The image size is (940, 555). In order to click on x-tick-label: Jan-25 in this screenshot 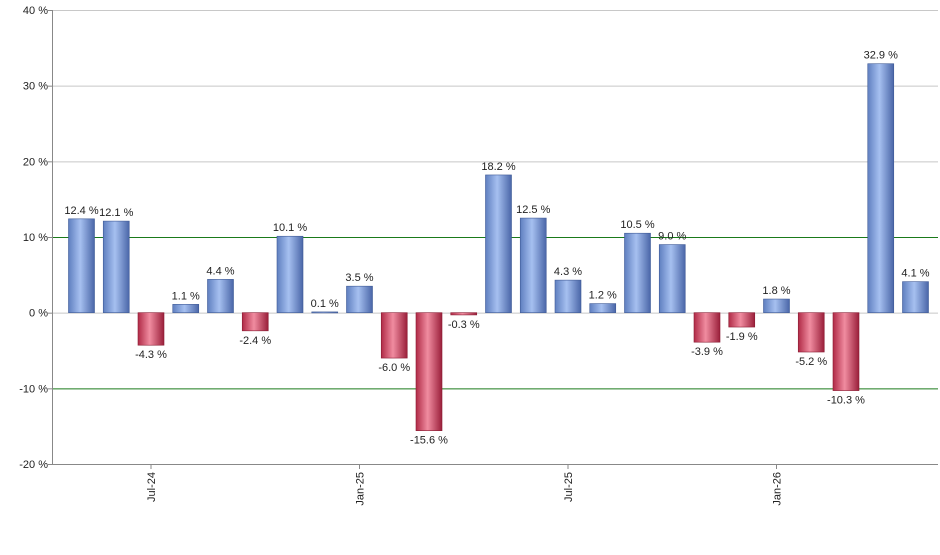, I will do `click(361, 489)`.